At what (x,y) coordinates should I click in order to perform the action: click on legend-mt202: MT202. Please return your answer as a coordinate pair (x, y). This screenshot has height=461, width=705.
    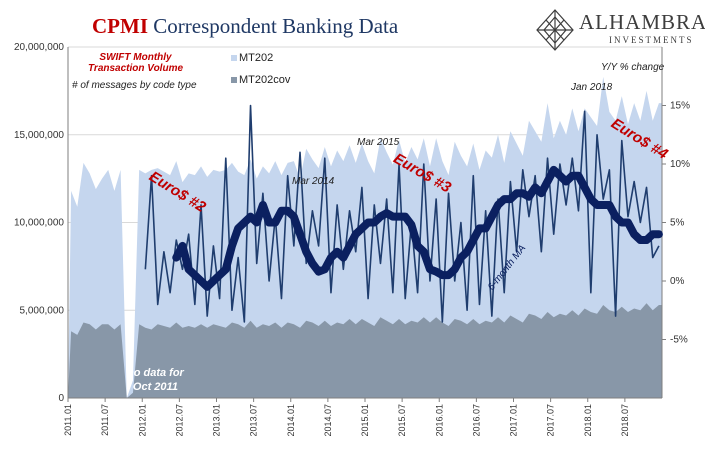
    Looking at the image, I should click on (252, 58).